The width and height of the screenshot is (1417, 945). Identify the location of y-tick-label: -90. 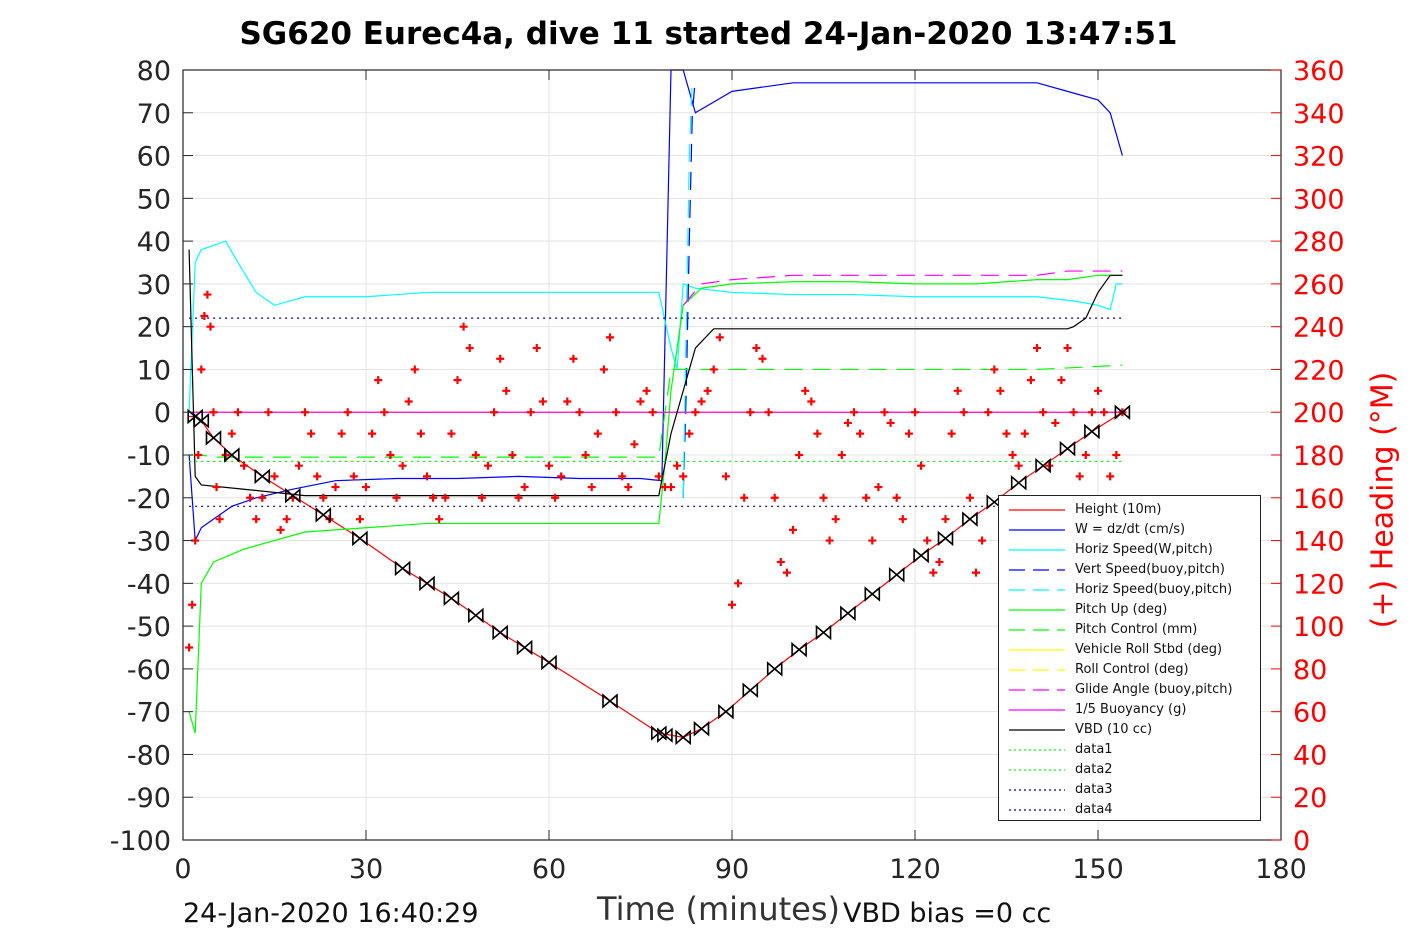
(149, 798).